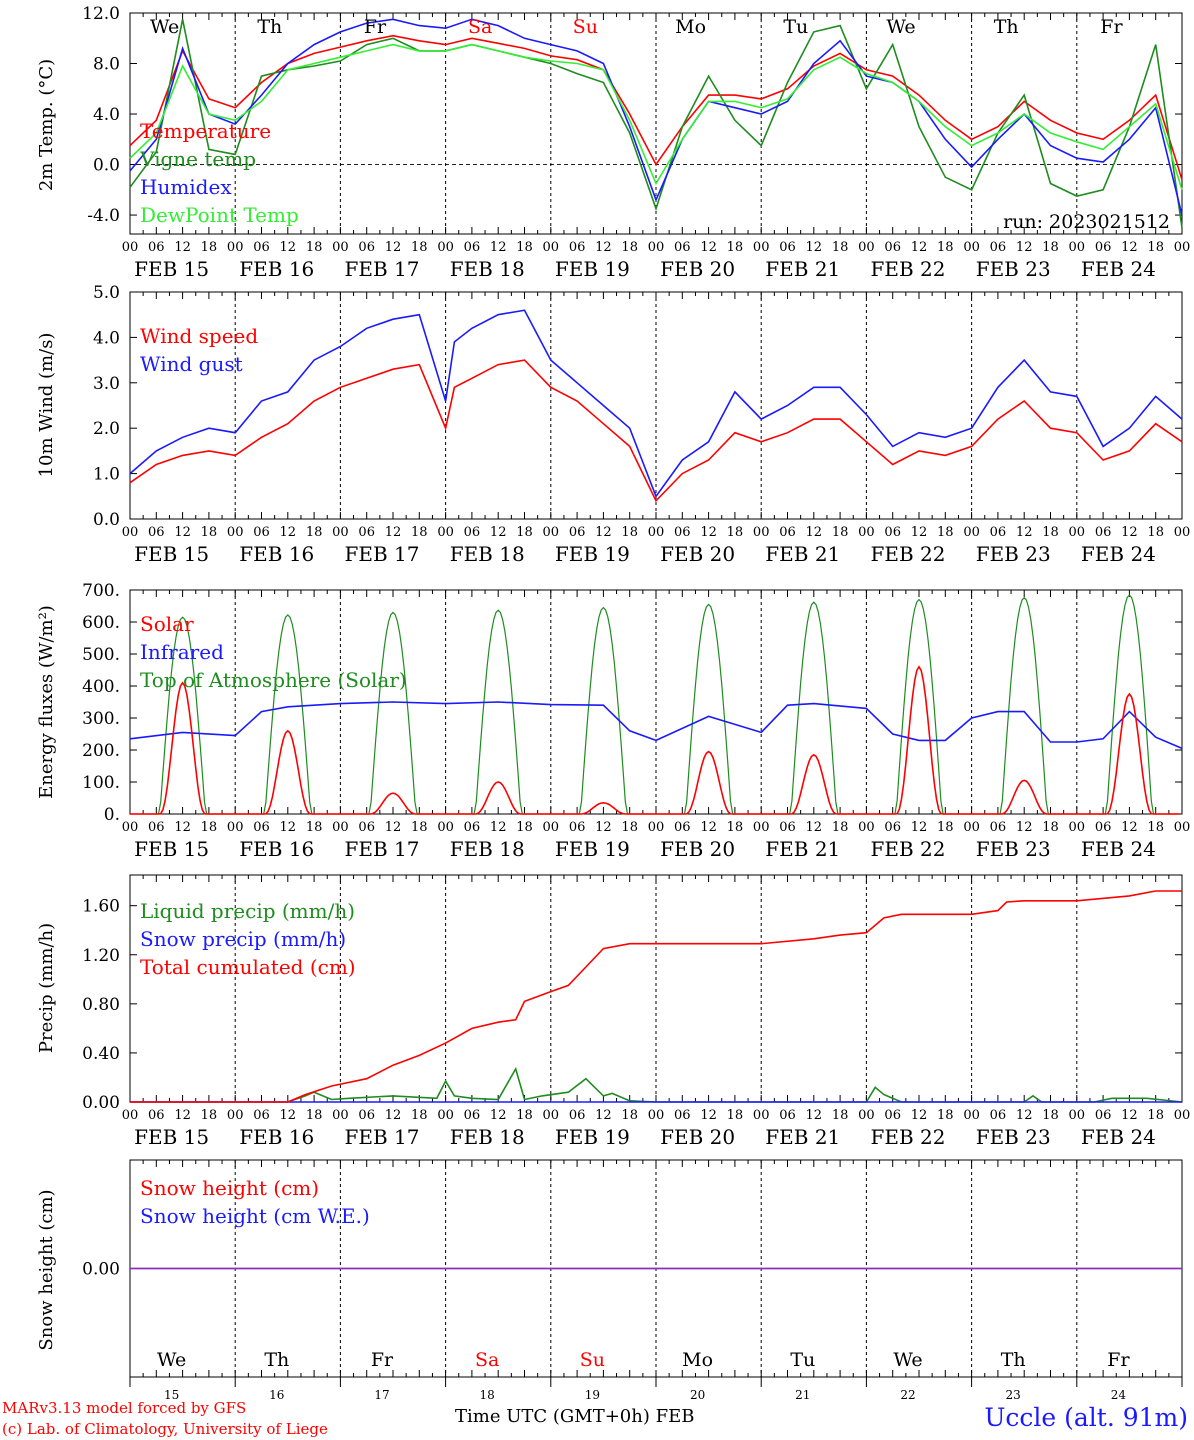 The height and width of the screenshot is (1440, 1194). What do you see at coordinates (802, 554) in the screenshot?
I see `date-label: FEB 21` at bounding box center [802, 554].